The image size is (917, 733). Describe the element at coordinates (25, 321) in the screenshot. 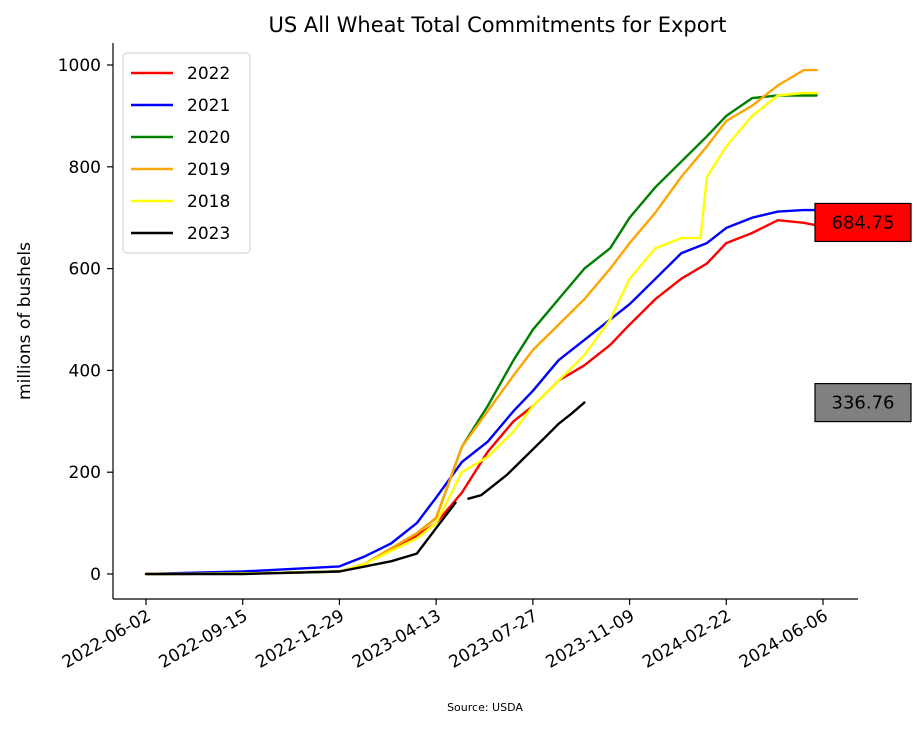

I see `y-axis-label: millions of bushels` at that location.